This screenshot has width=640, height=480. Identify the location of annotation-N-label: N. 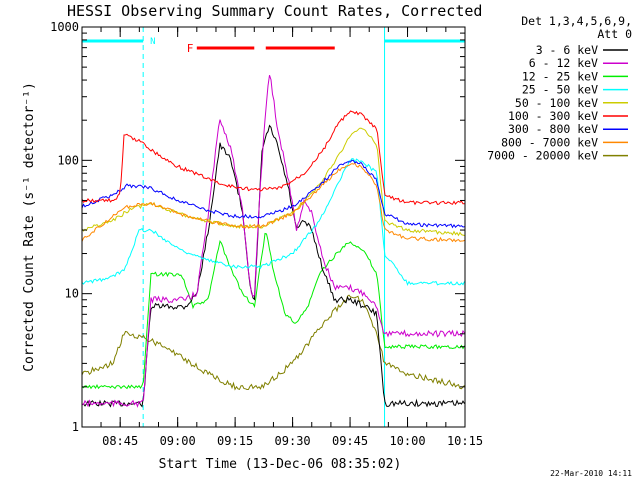
(152, 42).